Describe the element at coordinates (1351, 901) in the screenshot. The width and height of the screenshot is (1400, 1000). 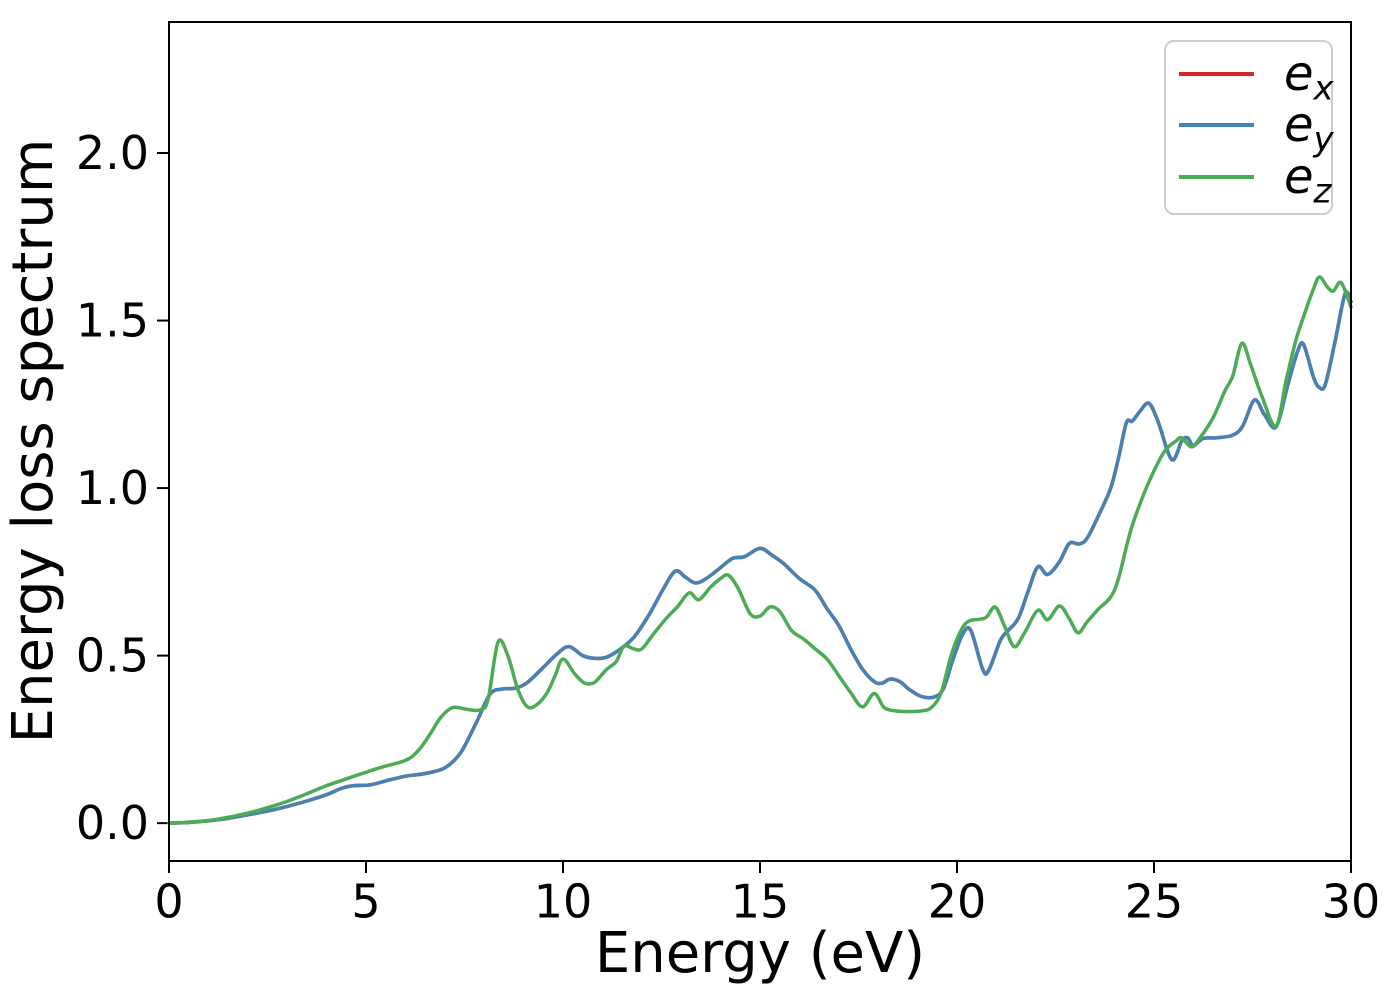
I see `x-tick-label: 30` at that location.